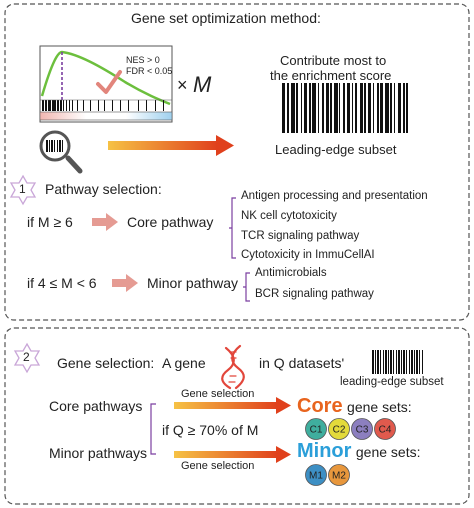 This screenshot has width=474, height=508. Describe the element at coordinates (339, 429) in the screenshot. I see `gene-set-circle-c2` at that location.